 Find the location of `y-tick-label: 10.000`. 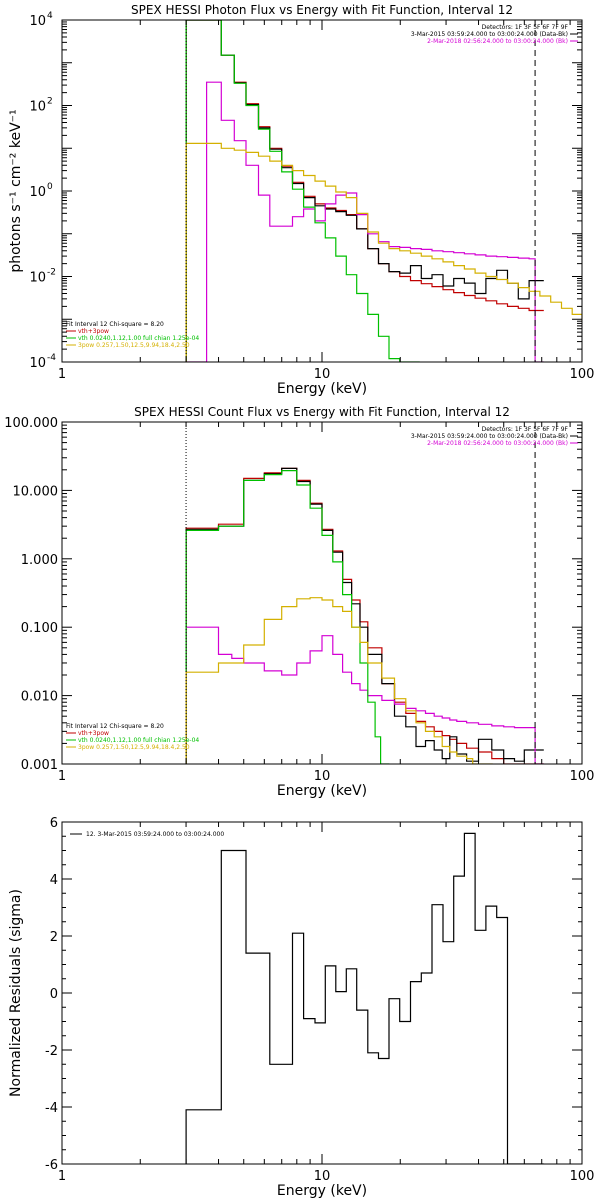

y-tick-label: 10.000 is located at coordinates (36, 491).